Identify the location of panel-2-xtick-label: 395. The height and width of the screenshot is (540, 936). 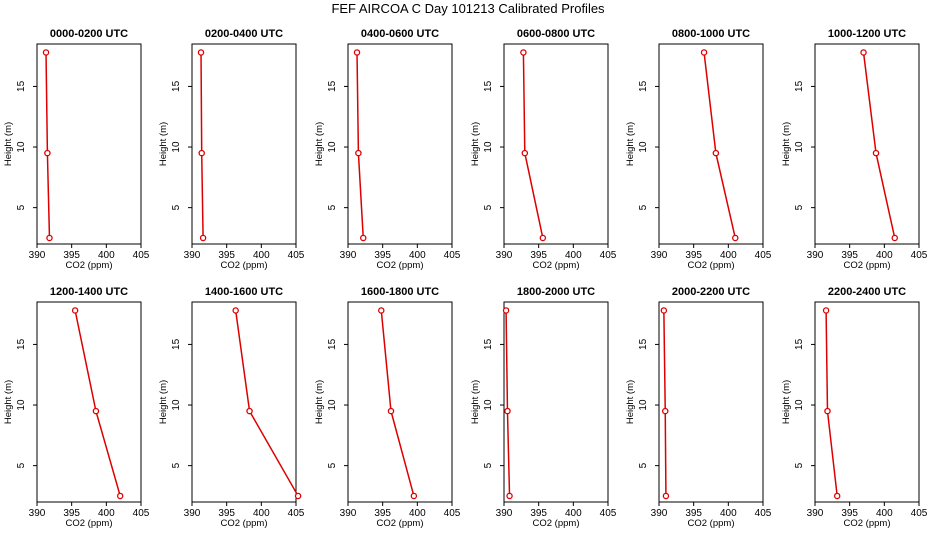
(226, 255).